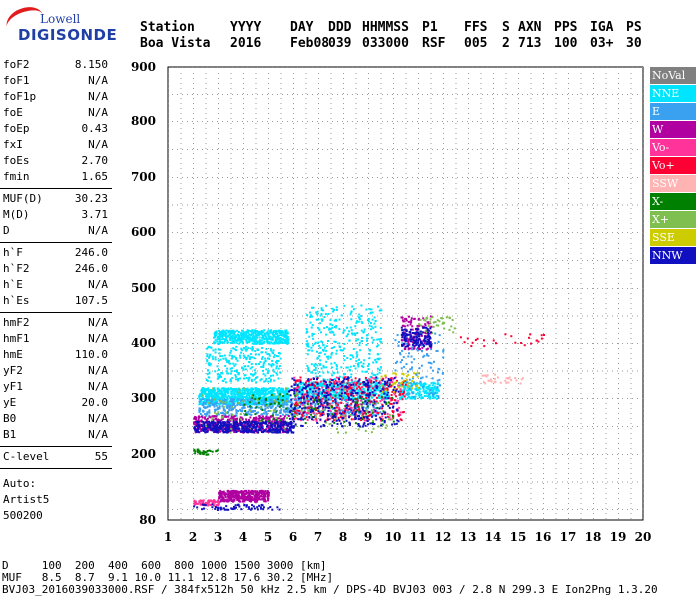  I want to click on param-value: 1.65, so click(95, 176).